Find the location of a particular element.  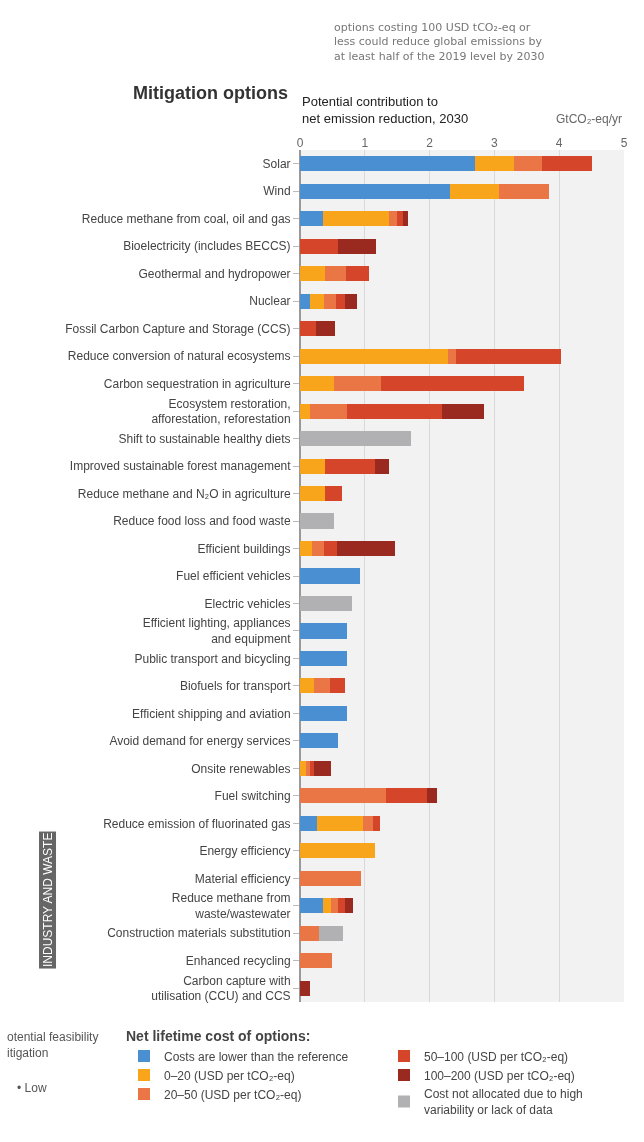

legend-title: Net lifetime cost of options: is located at coordinates (218, 1036).